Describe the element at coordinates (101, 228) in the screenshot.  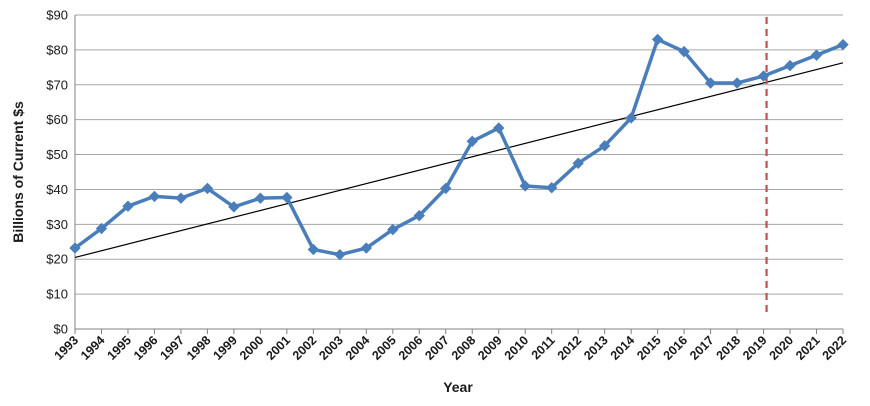
I see `data-point-1994` at that location.